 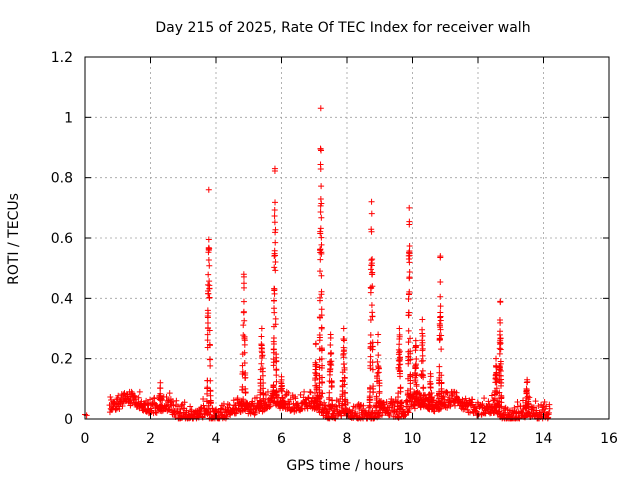 I want to click on x-tick-labels: 0 2 4 6 8 10 12 14 16, so click(x=349, y=439).